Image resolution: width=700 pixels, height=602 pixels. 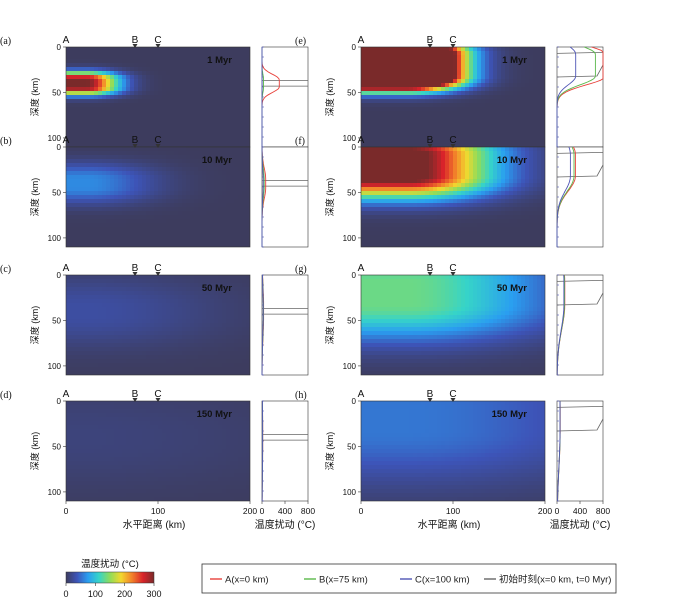 What do you see at coordinates (301, 395) in the screenshot?
I see `panel-label: (h)` at bounding box center [301, 395].